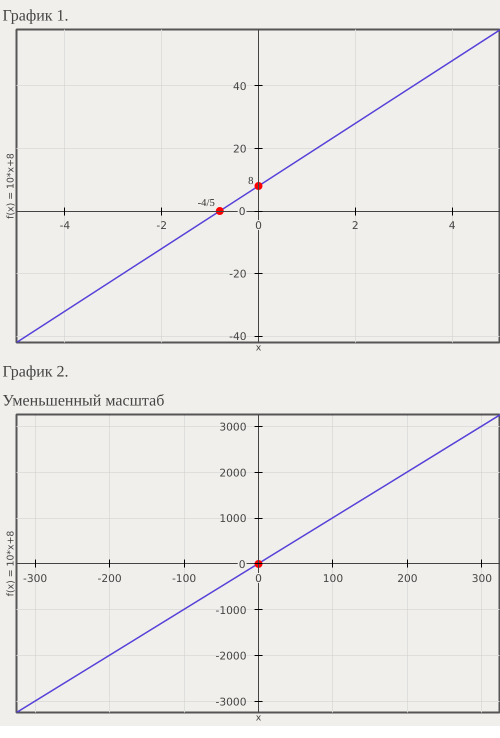 The height and width of the screenshot is (738, 500). Describe the element at coordinates (231, 701) in the screenshot. I see `y-tick-label: -3000` at that location.